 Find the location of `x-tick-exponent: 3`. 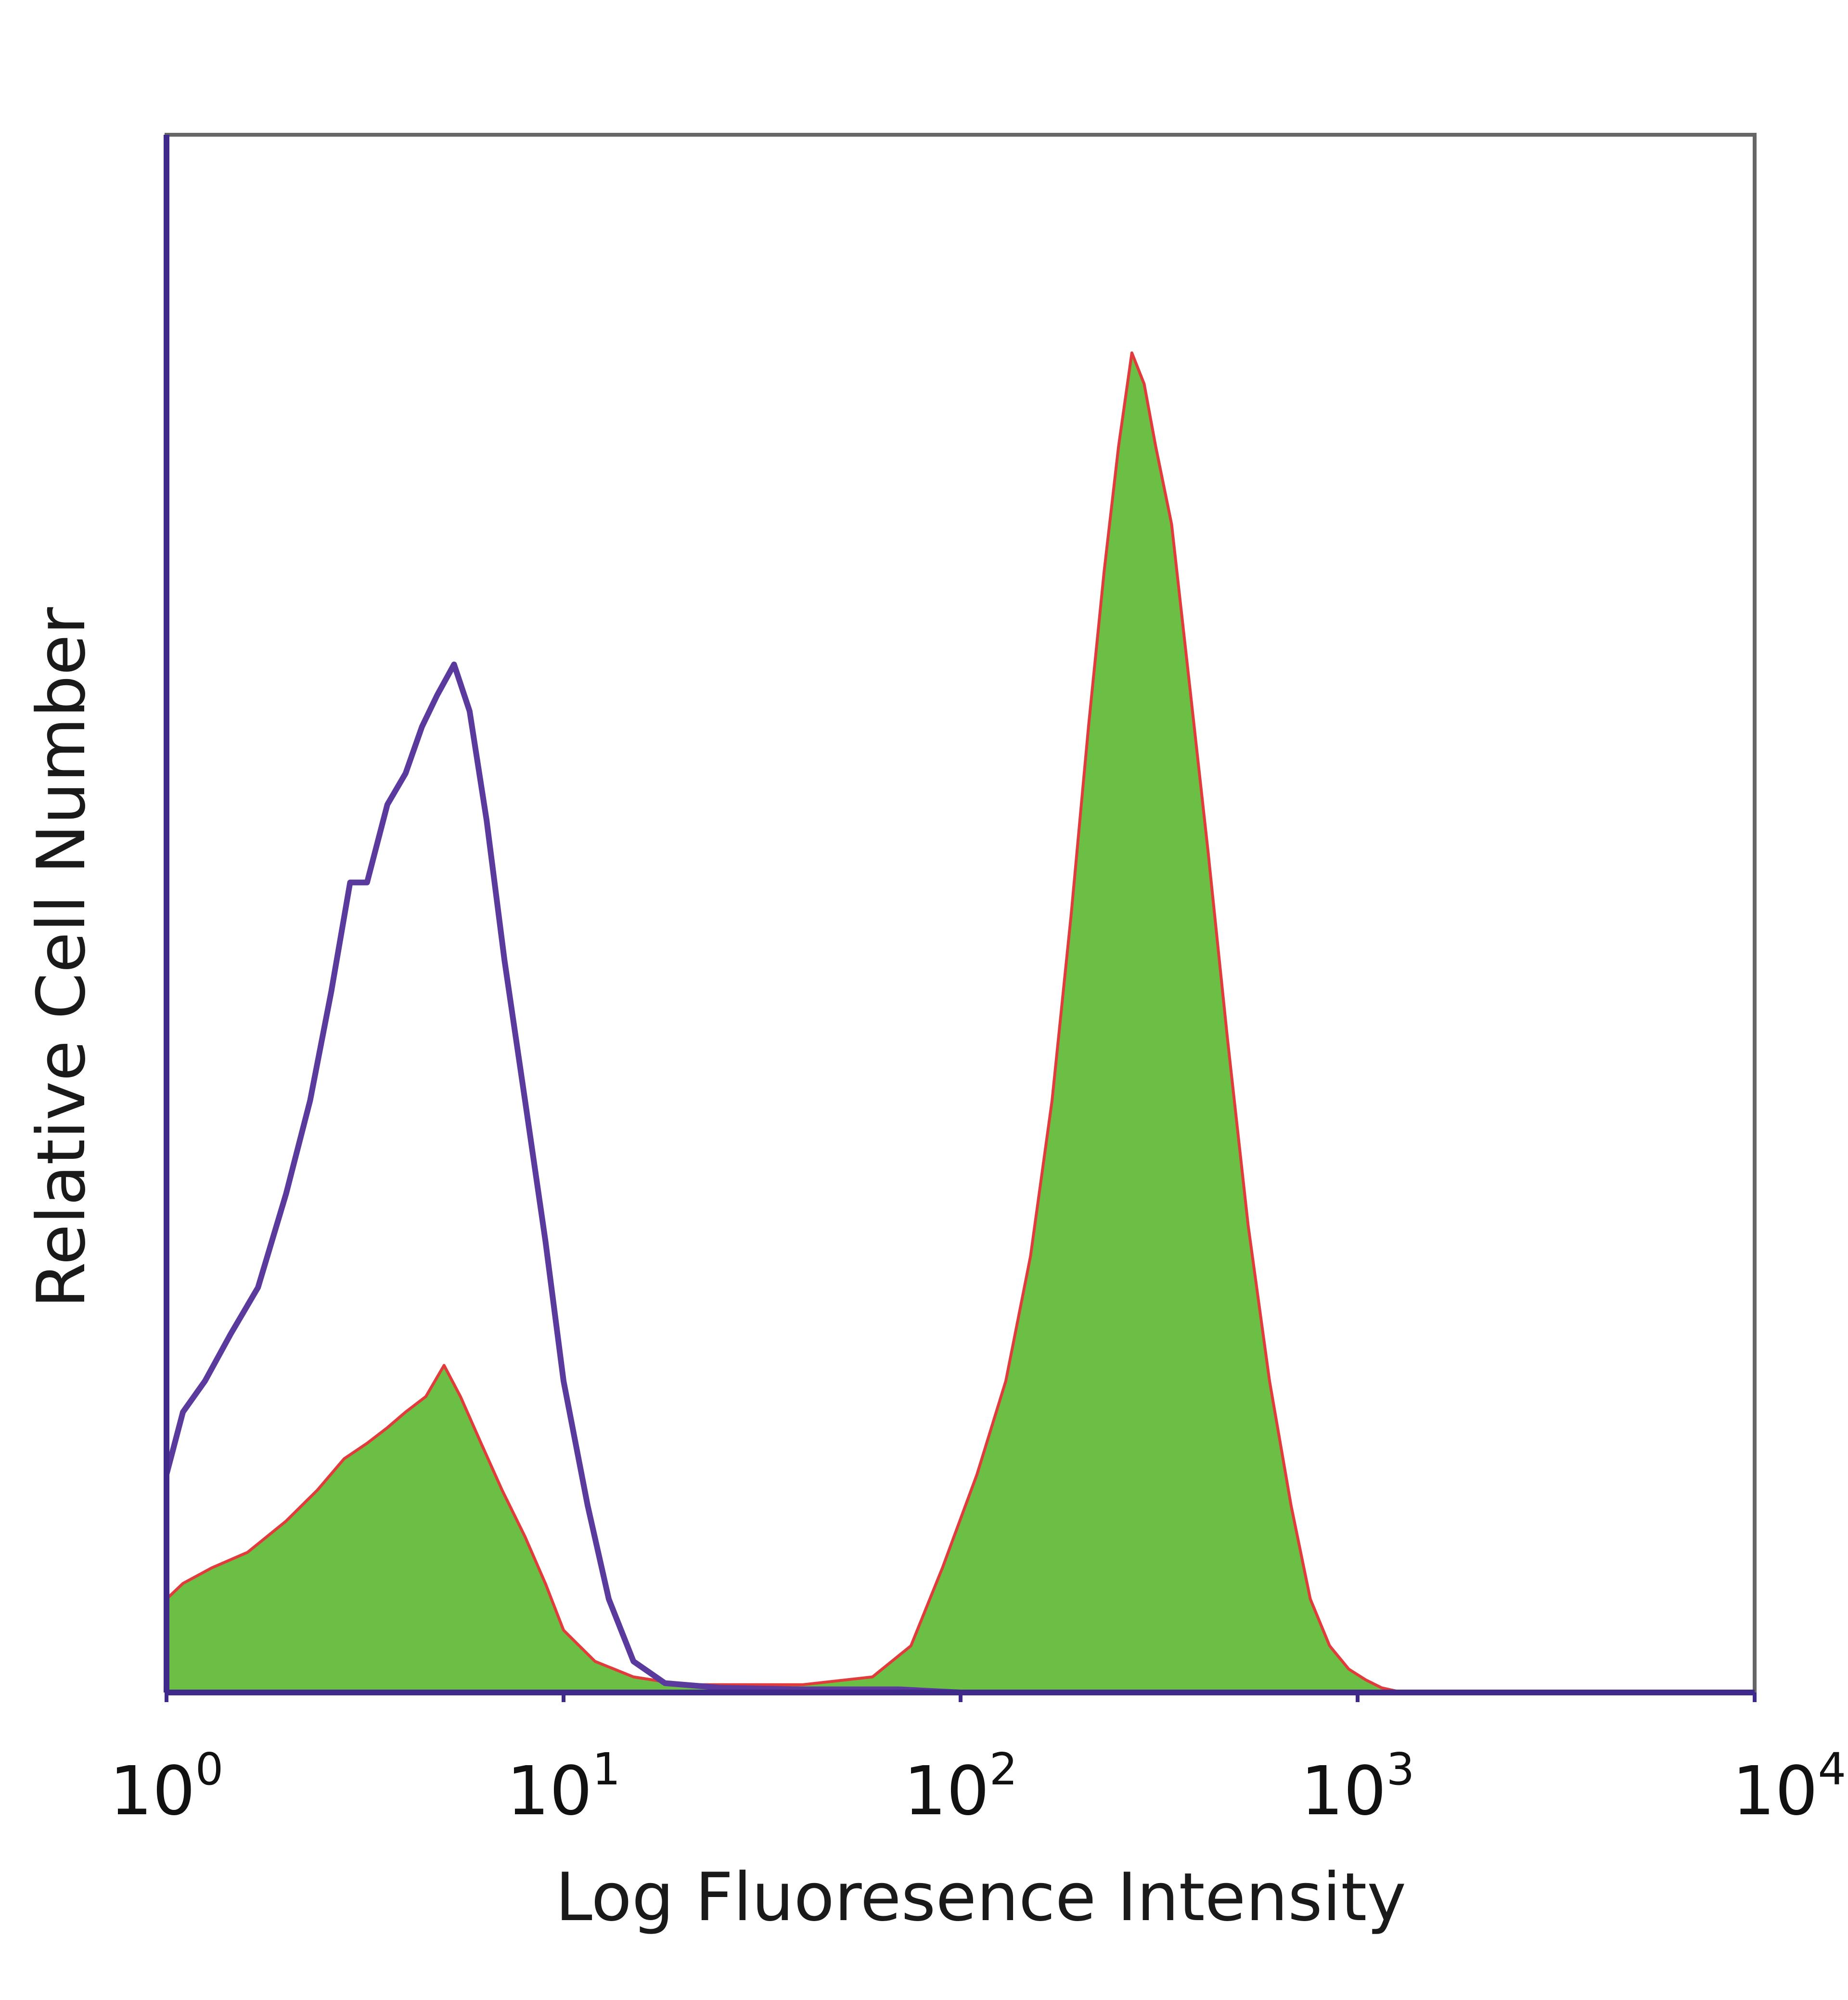

x-tick-exponent: 3 is located at coordinates (1400, 1769).